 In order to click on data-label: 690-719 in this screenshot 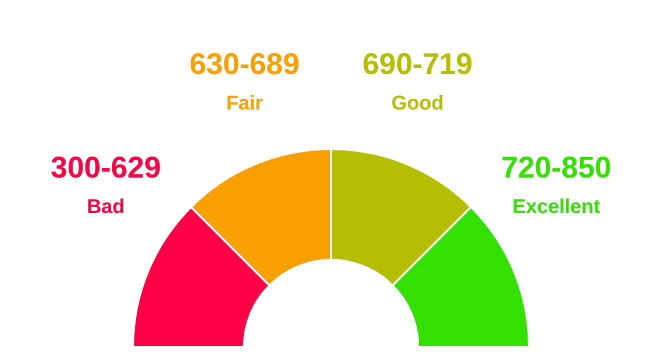, I will do `click(417, 65)`.